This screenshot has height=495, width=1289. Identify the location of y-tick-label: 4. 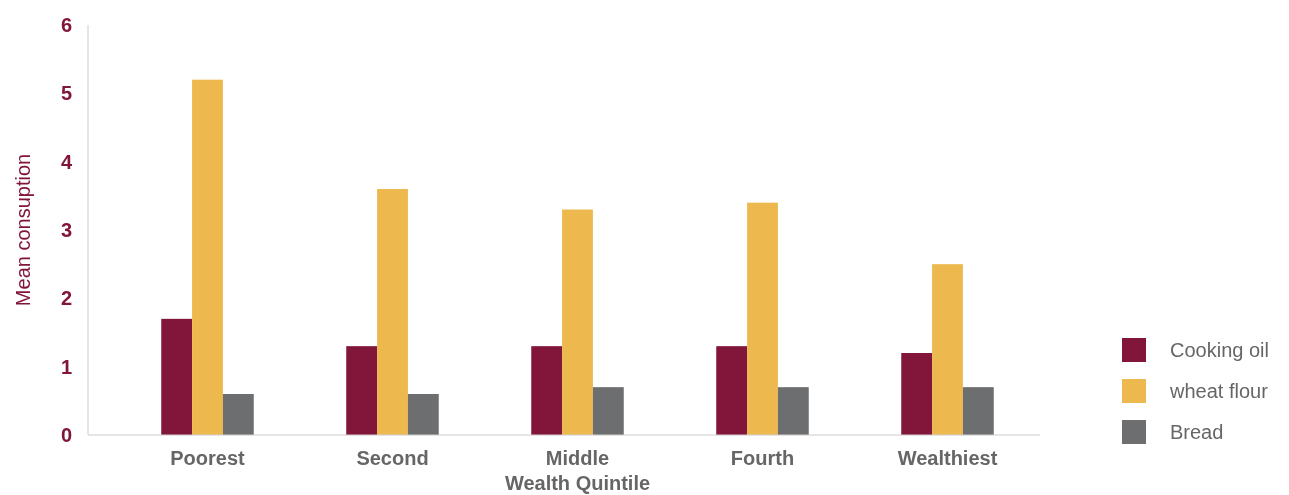
(66, 161).